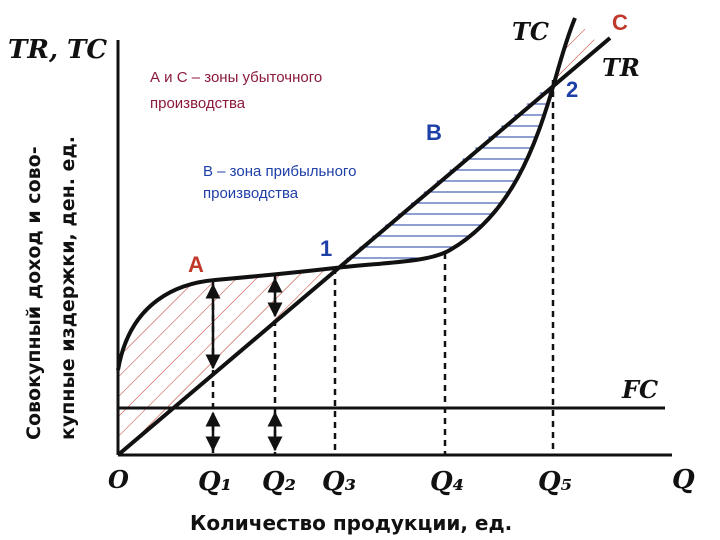 This screenshot has width=720, height=540. I want to click on y-label: Совокупный доход и сово-, so click(34, 293).